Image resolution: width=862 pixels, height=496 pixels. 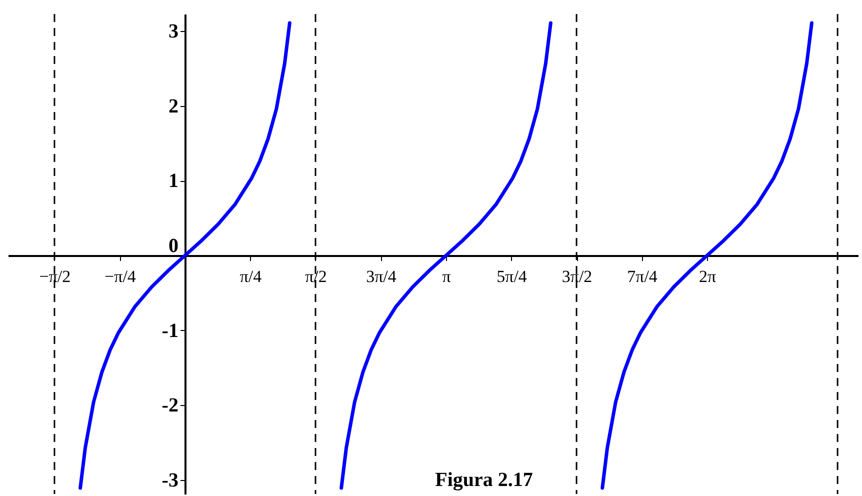 What do you see at coordinates (173, 245) in the screenshot?
I see `y-tick-label: 0` at bounding box center [173, 245].